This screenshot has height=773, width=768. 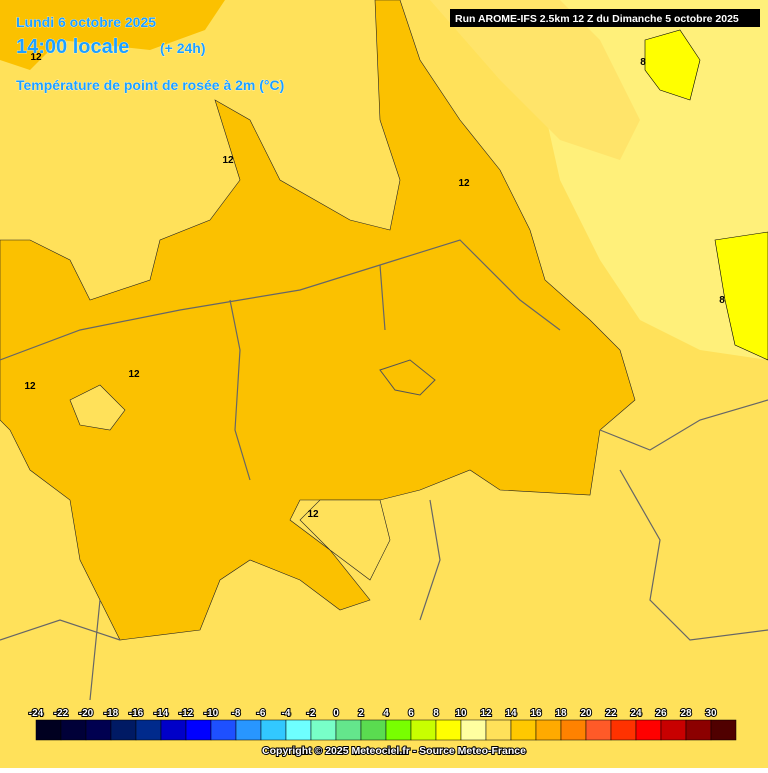 I want to click on legend-label: -8, so click(x=236, y=713).